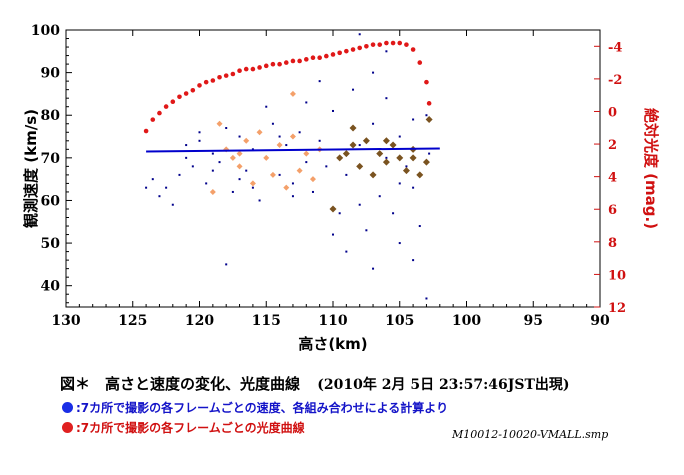 The height and width of the screenshot is (475, 684). I want to click on blue-dot-icon, so click(67, 407).